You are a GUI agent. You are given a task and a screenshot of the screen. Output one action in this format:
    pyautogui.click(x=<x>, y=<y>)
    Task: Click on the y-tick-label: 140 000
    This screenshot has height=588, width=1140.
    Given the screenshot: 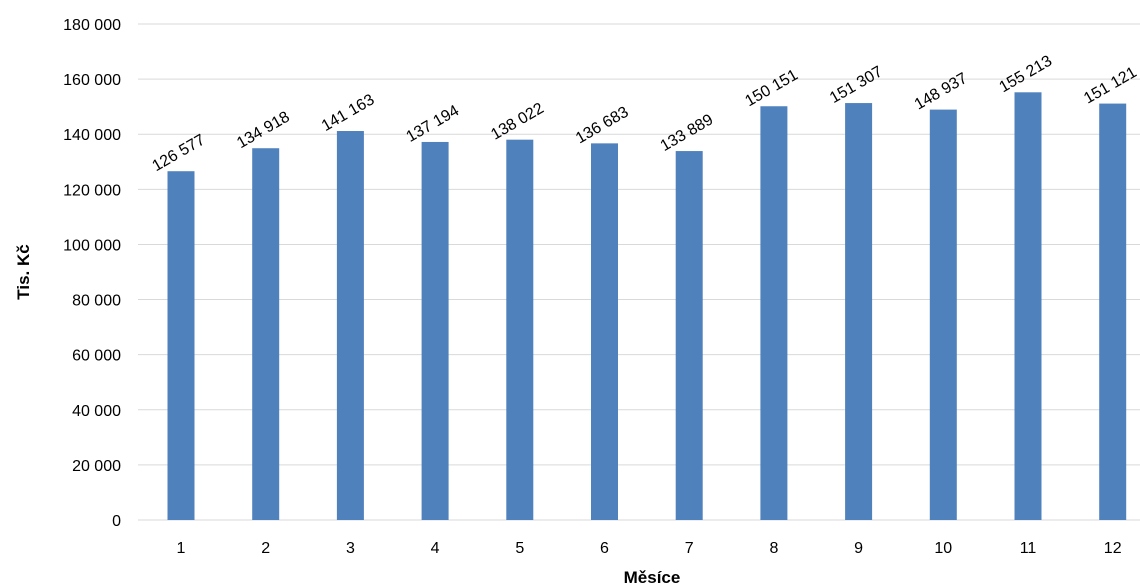 What is the action you would take?
    pyautogui.click(x=92, y=135)
    